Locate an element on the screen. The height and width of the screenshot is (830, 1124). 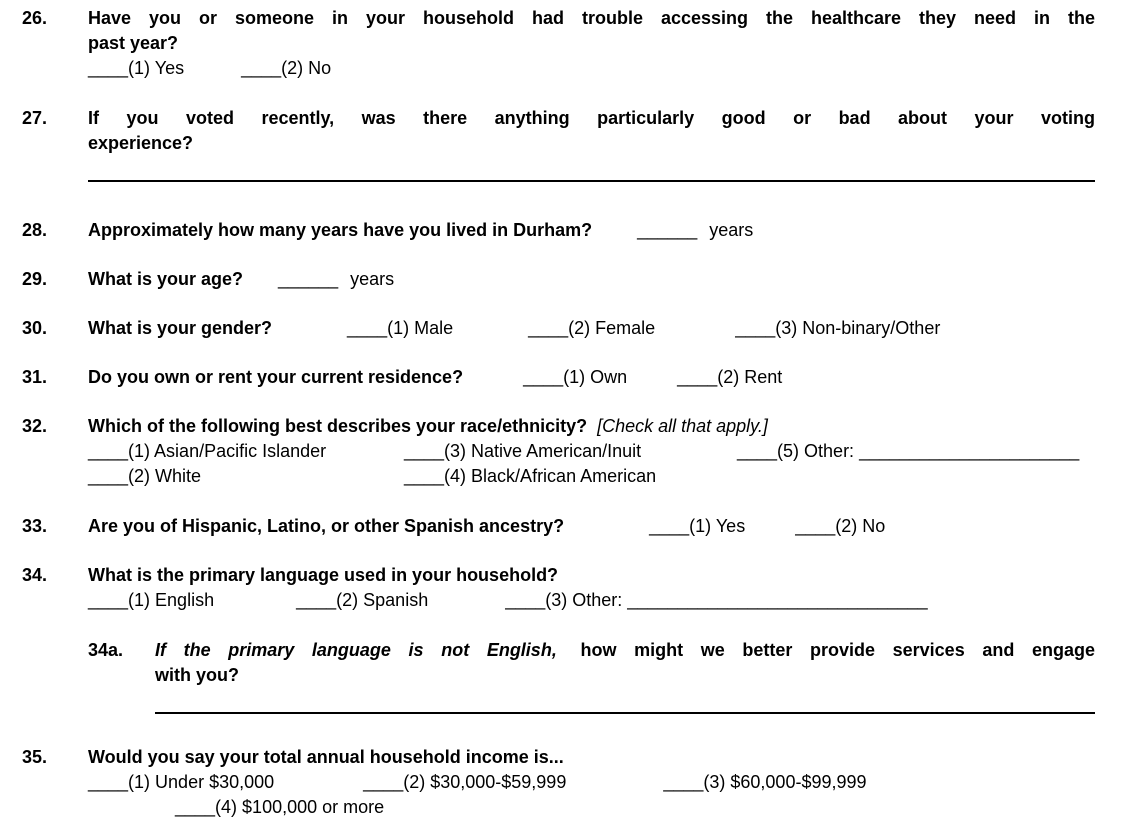
q30-option-female: ____(2) Female is located at coordinates (592, 328).